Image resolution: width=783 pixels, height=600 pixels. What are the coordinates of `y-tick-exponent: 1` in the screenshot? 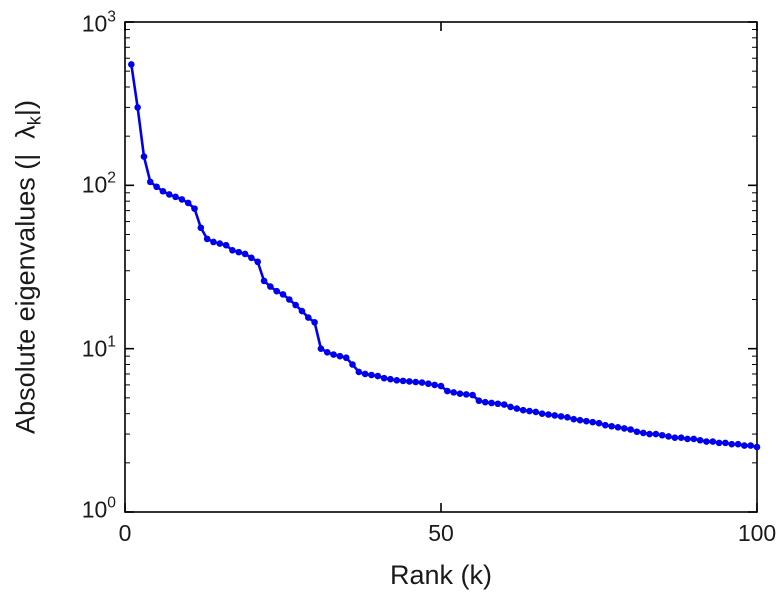 It's located at (111, 342).